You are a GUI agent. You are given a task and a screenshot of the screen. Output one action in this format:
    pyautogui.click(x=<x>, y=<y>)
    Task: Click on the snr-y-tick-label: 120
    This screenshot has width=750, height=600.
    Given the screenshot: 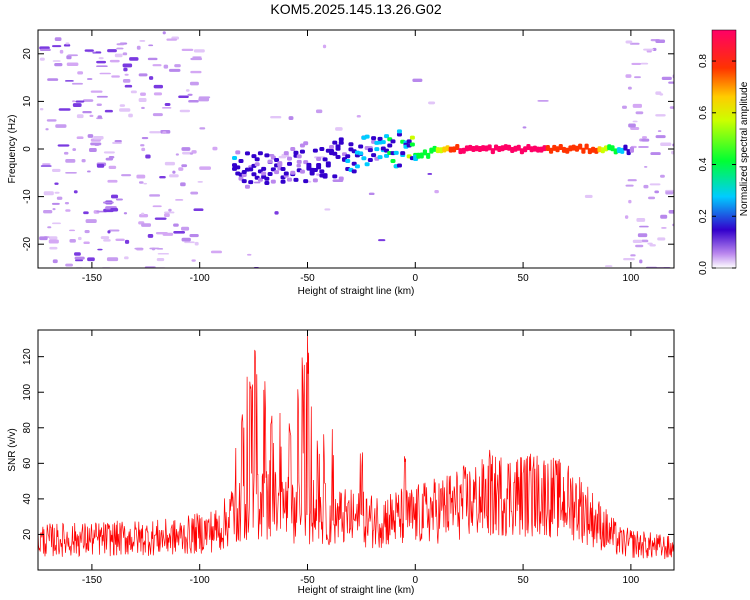 What is the action you would take?
    pyautogui.click(x=27, y=356)
    